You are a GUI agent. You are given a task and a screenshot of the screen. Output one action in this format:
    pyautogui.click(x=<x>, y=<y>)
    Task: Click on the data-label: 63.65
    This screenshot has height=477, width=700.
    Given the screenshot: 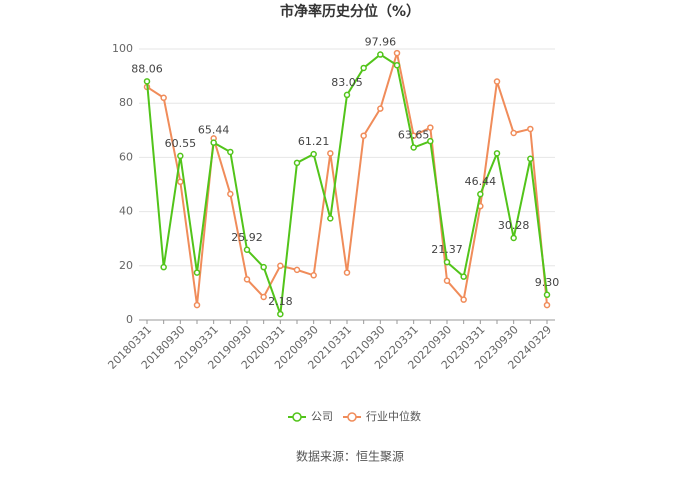 What is the action you would take?
    pyautogui.click(x=414, y=135)
    